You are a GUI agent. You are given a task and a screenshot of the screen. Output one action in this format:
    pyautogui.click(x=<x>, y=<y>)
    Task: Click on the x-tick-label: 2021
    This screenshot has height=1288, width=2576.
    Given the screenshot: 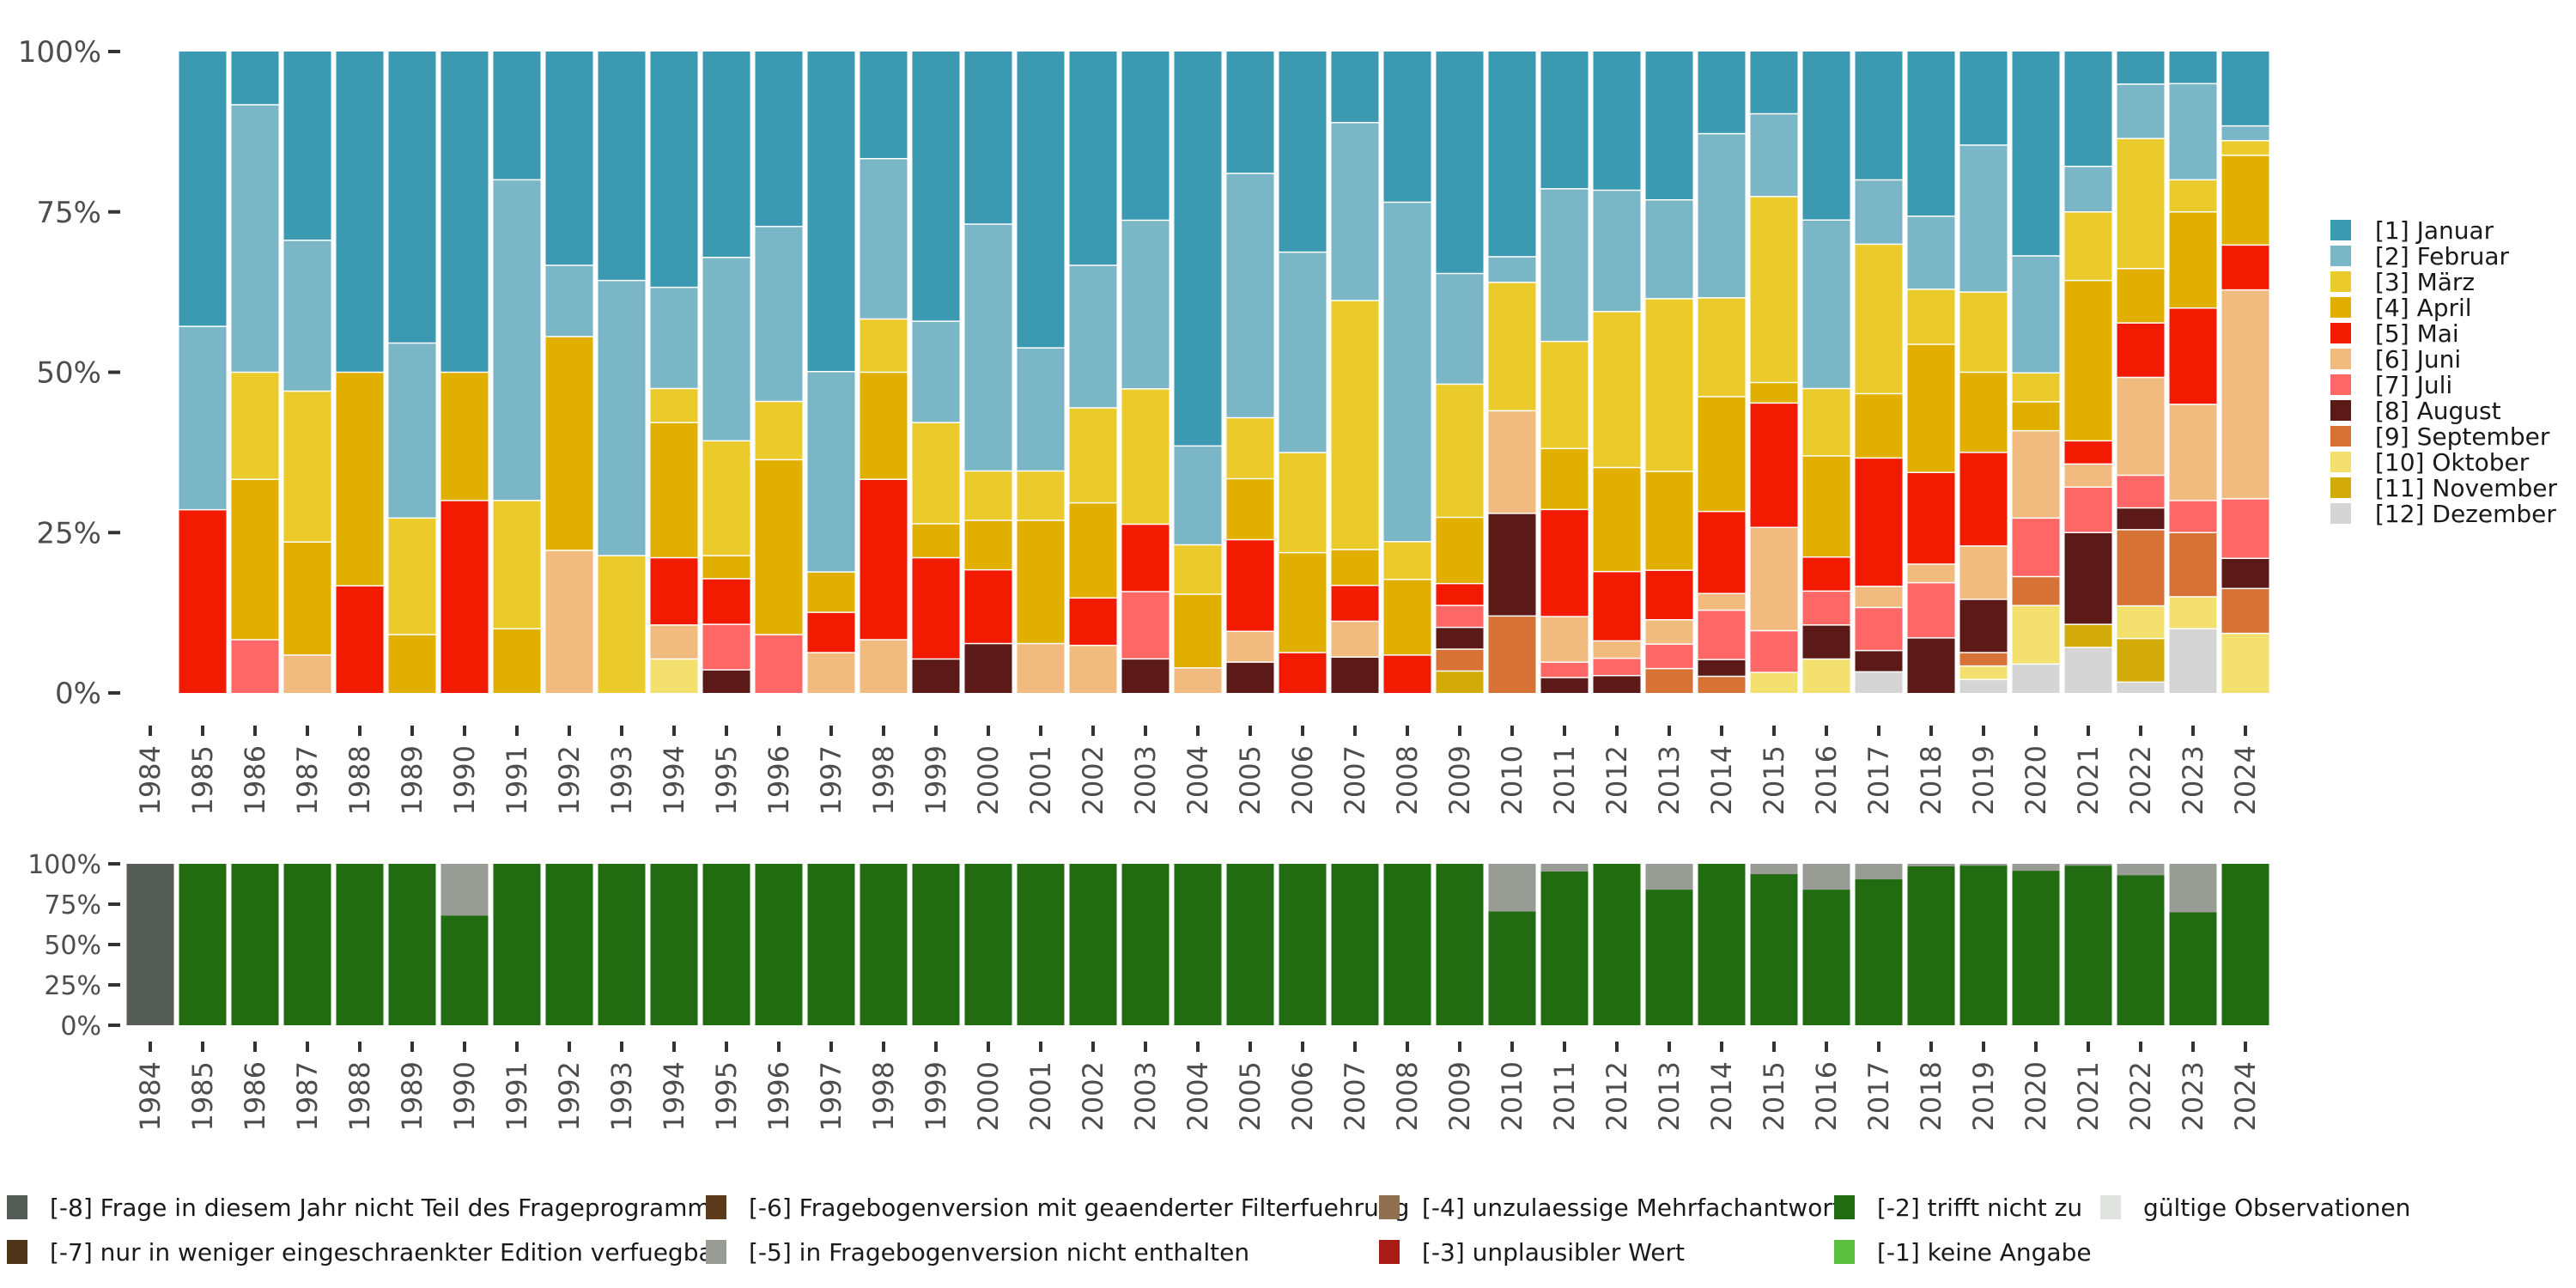 What is the action you would take?
    pyautogui.click(x=2089, y=780)
    